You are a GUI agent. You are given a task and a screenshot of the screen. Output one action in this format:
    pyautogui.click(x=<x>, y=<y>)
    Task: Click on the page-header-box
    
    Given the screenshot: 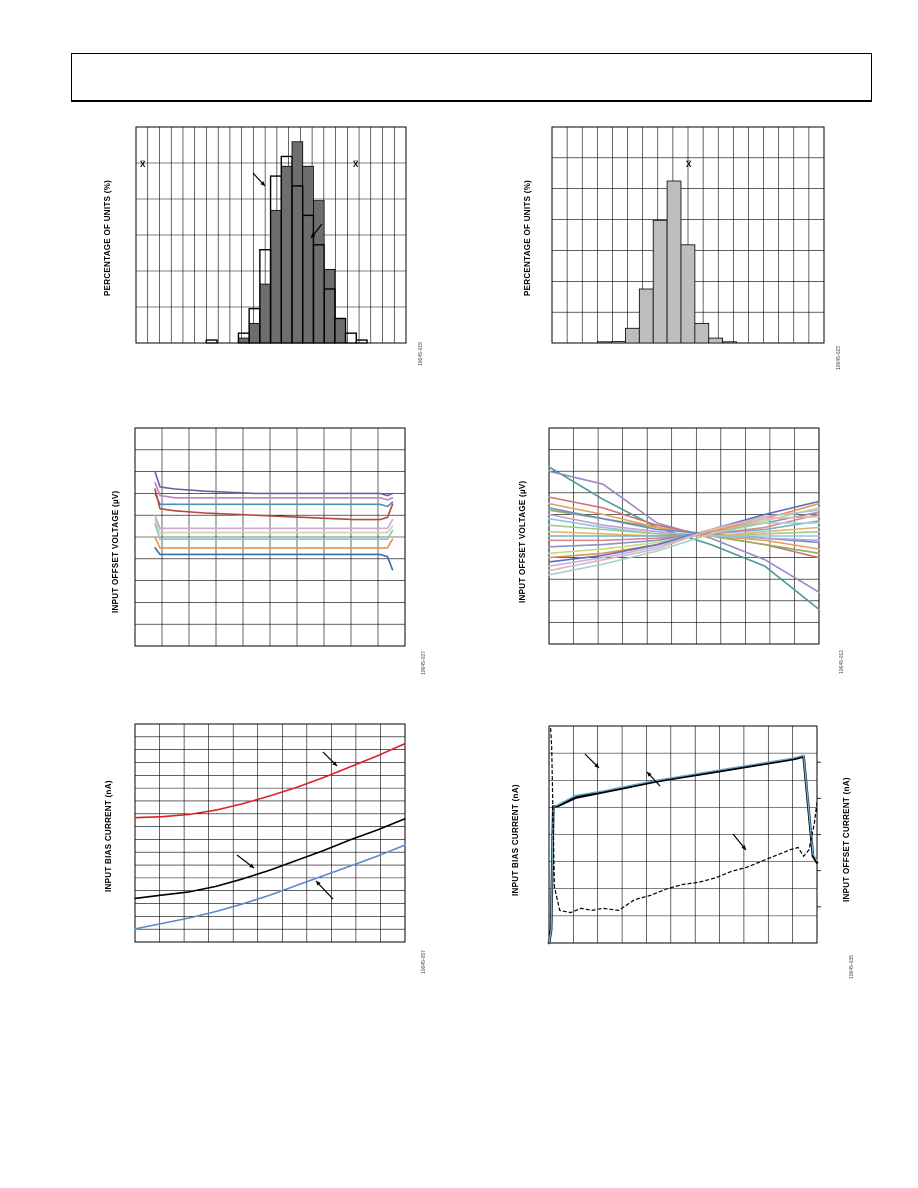 What is the action you would take?
    pyautogui.click(x=471, y=77)
    